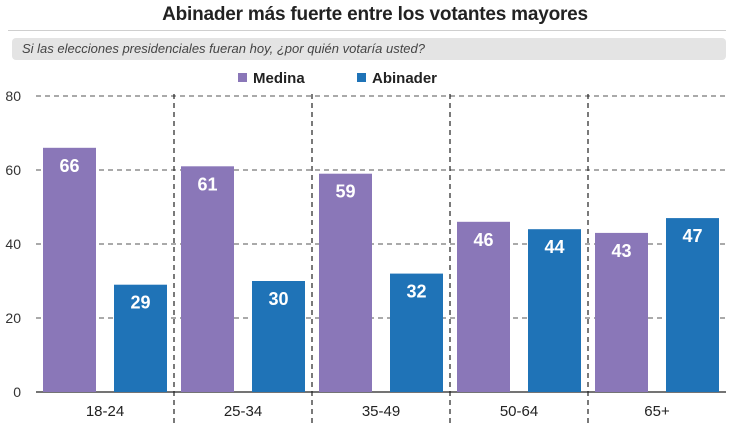 Image resolution: width=750 pixels, height=429 pixels. Describe the element at coordinates (345, 192) in the screenshot. I see `bar-value-label: 59` at that location.